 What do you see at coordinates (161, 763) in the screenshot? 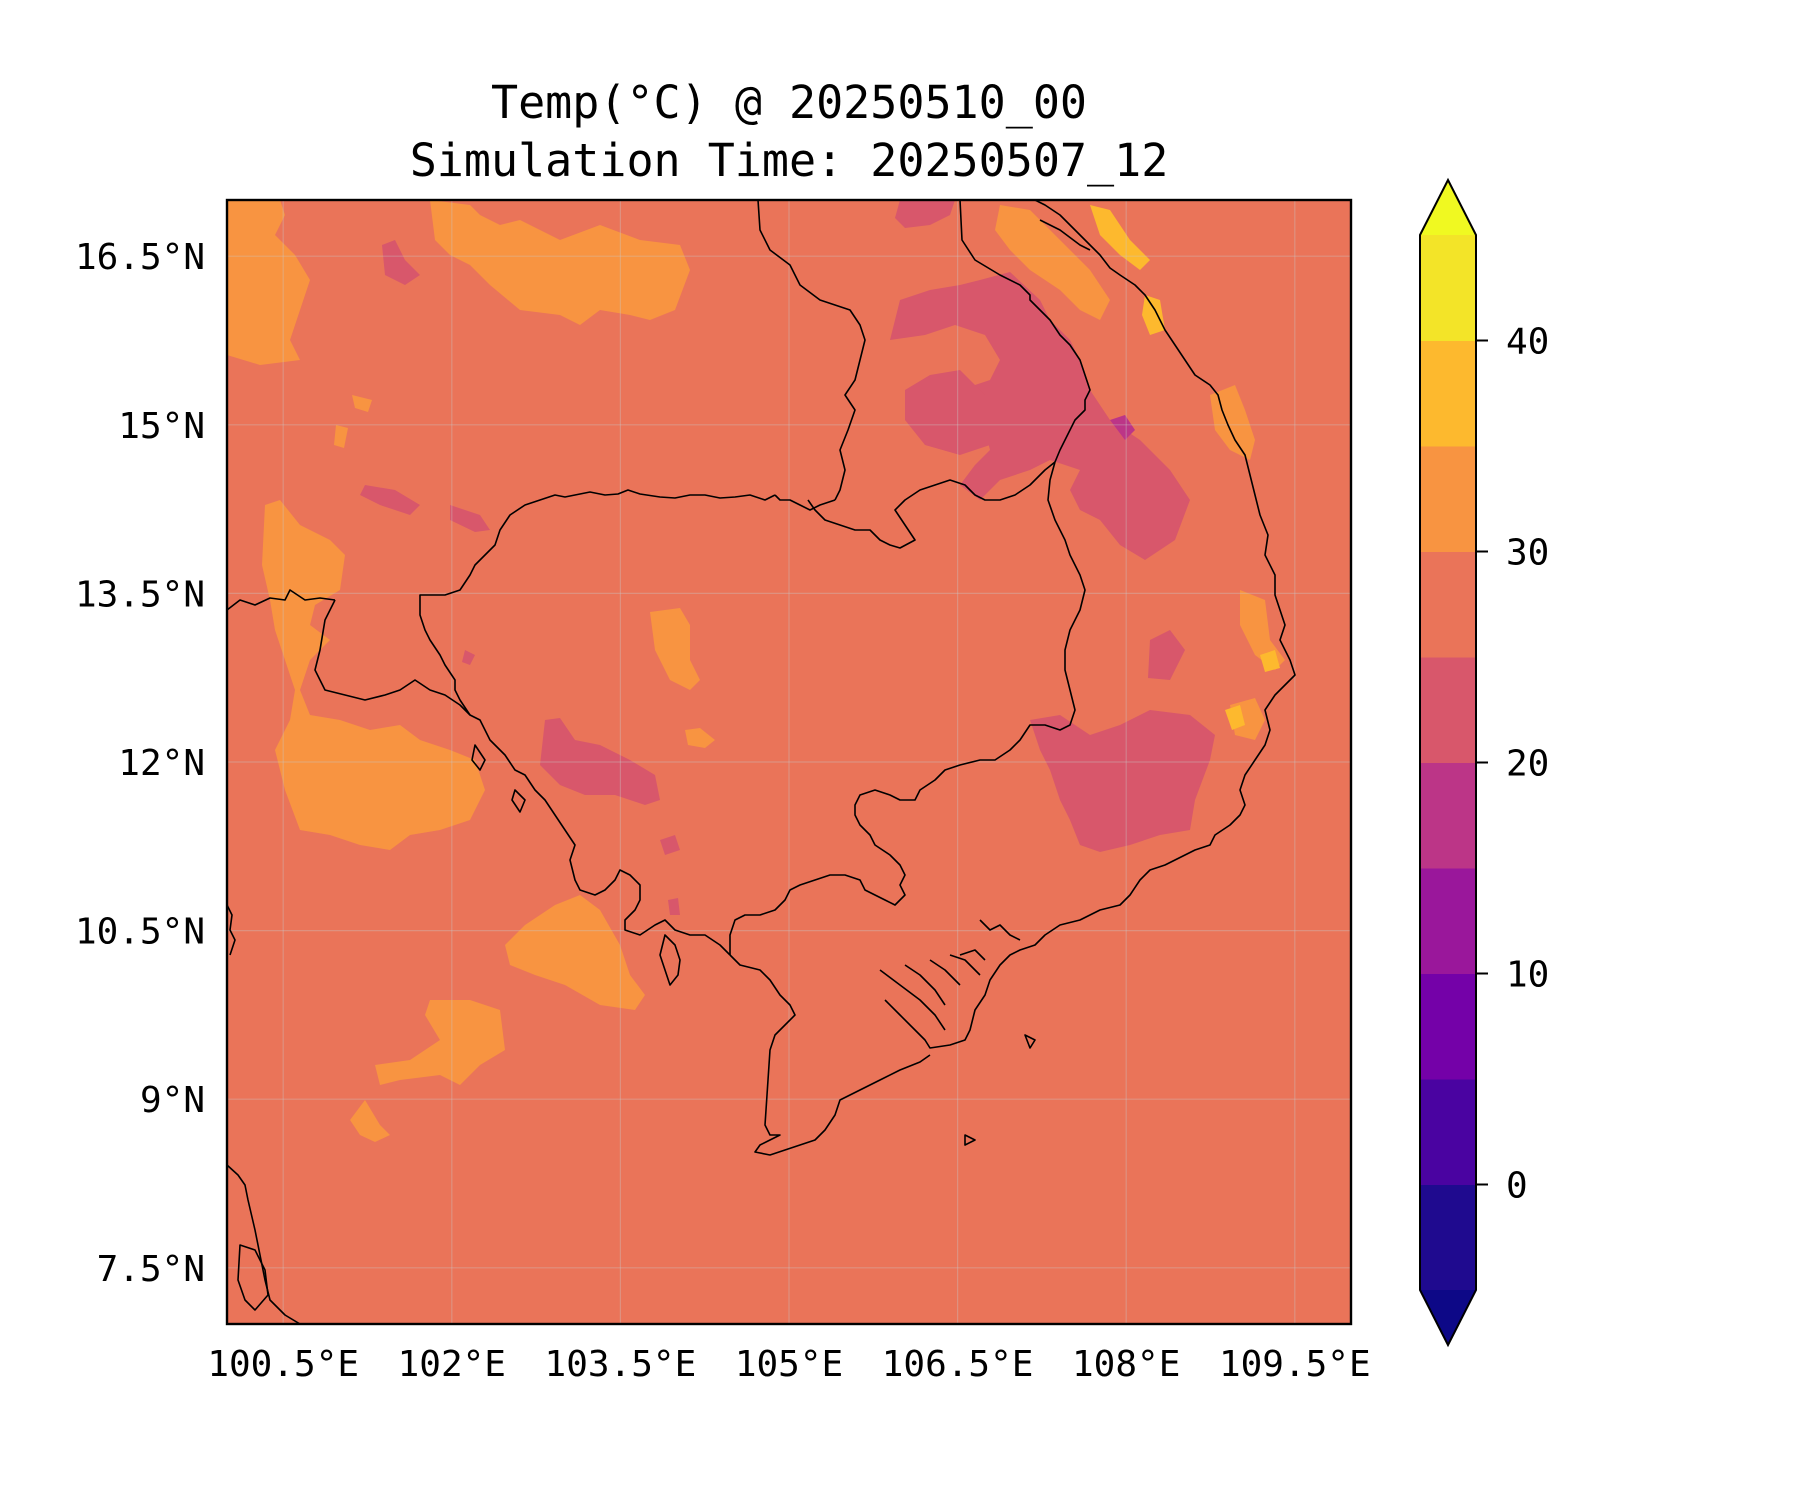
I see `y-tick-label: 12°N` at bounding box center [161, 763].